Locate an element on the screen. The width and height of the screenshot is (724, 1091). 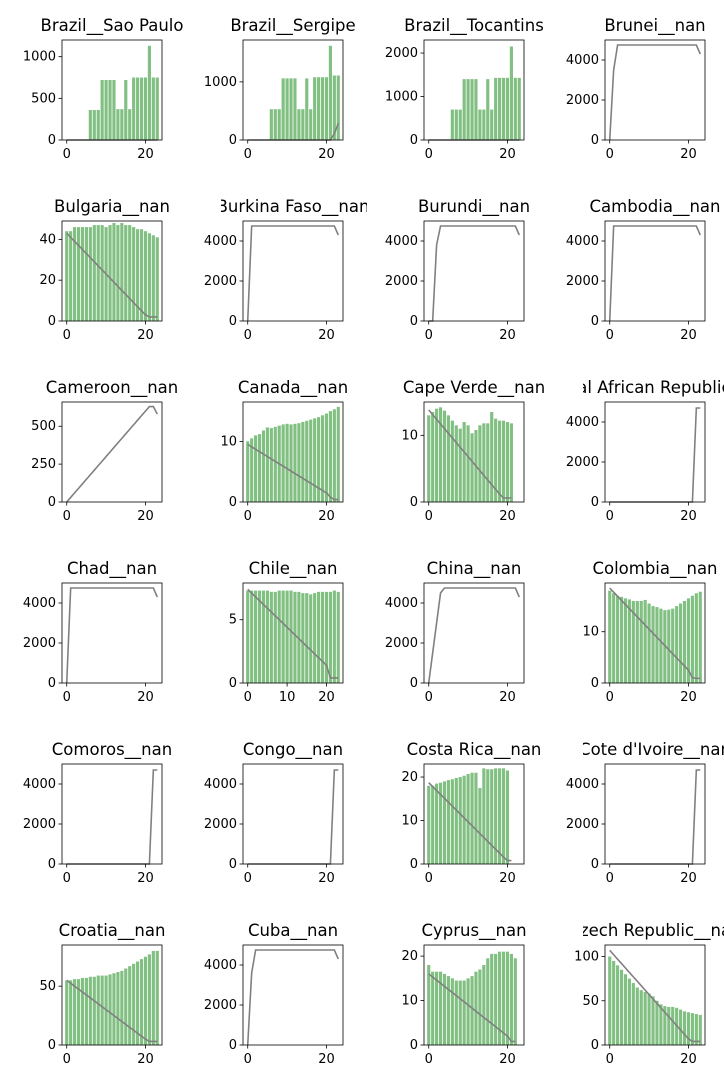
y-tick-label: 20 is located at coordinates (47, 280).